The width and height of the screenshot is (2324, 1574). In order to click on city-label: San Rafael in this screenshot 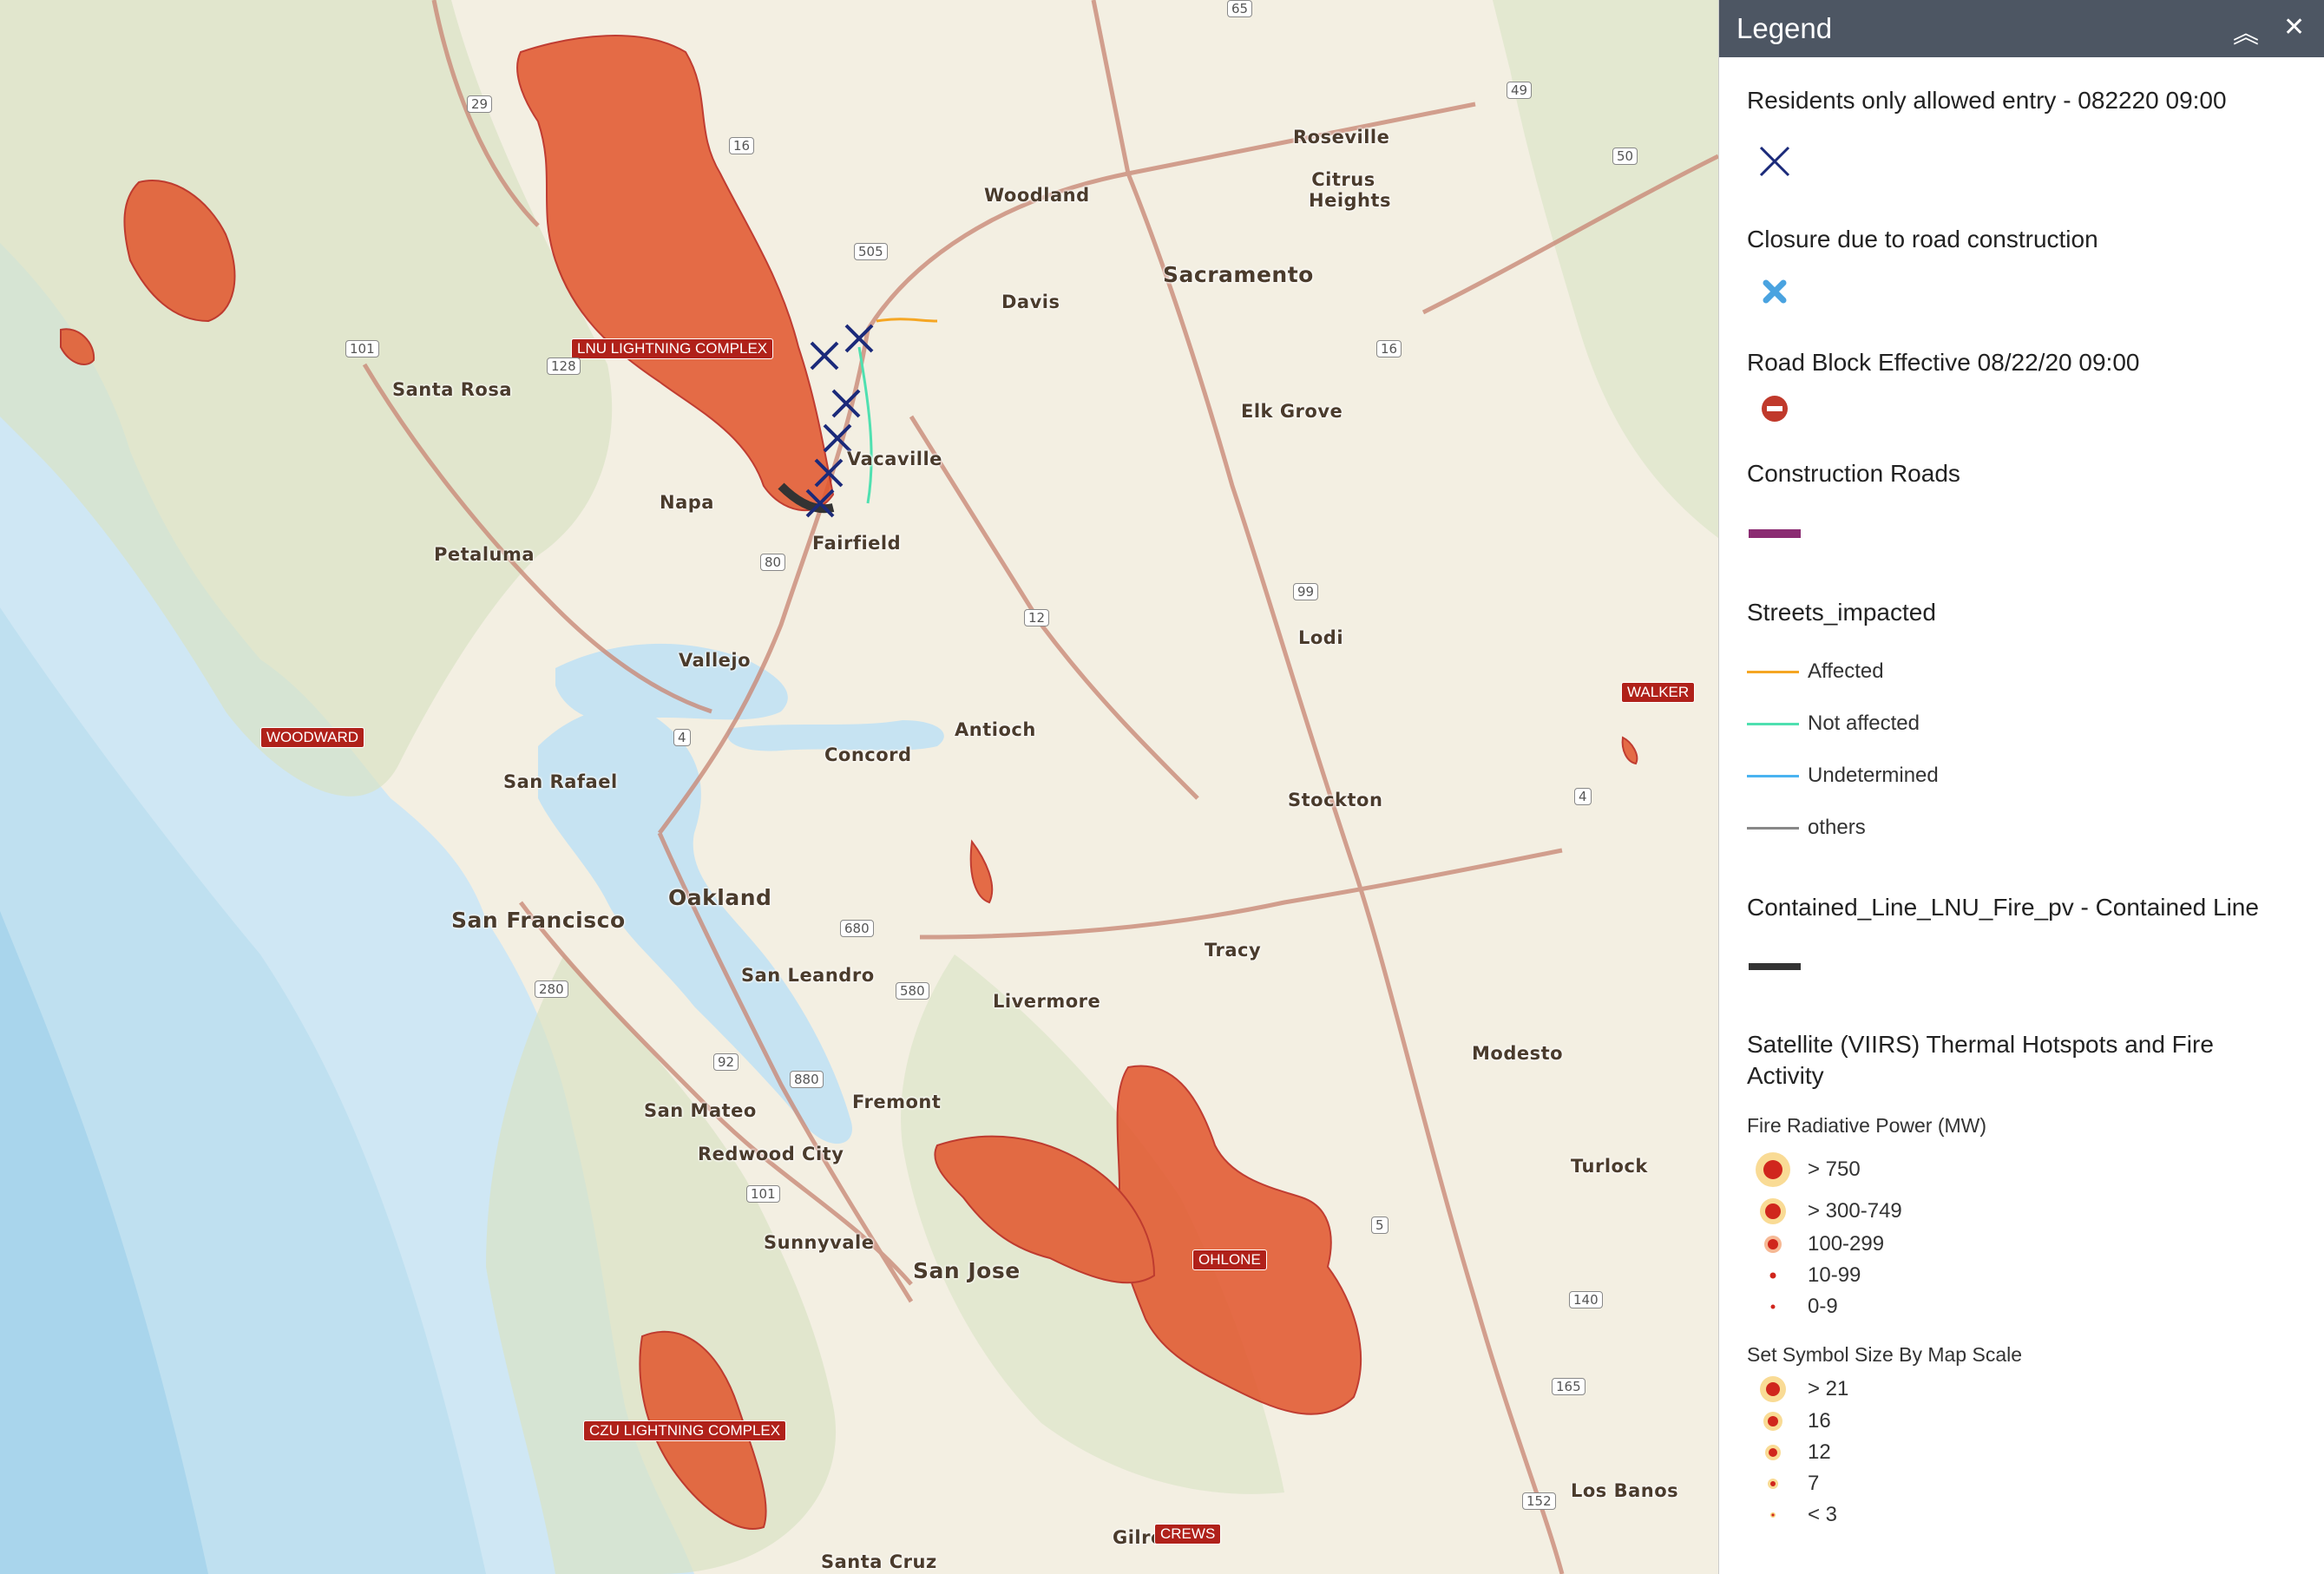, I will do `click(560, 781)`.